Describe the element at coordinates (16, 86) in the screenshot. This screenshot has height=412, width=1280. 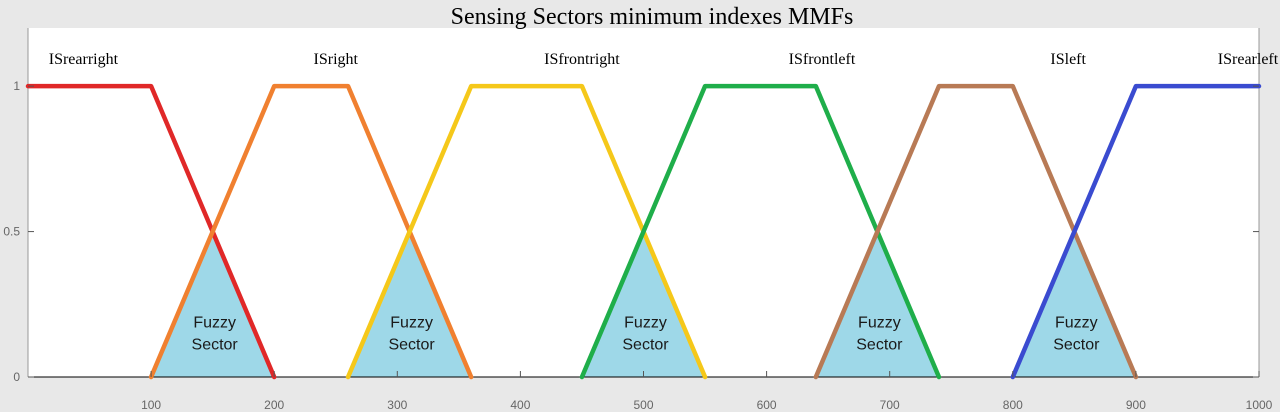
I see `y-tick-label: 1` at that location.